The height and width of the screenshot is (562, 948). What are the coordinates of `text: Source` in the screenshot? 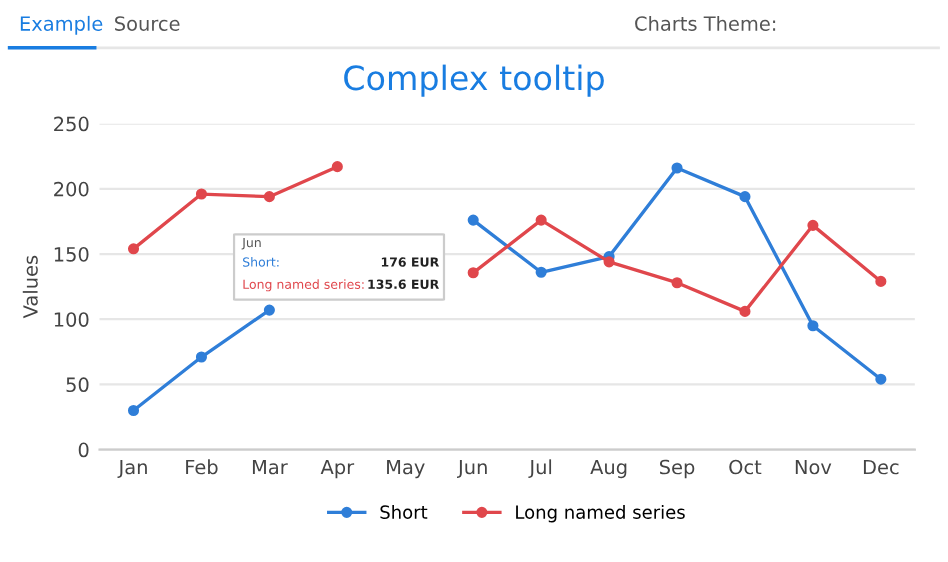 It's located at (147, 23).